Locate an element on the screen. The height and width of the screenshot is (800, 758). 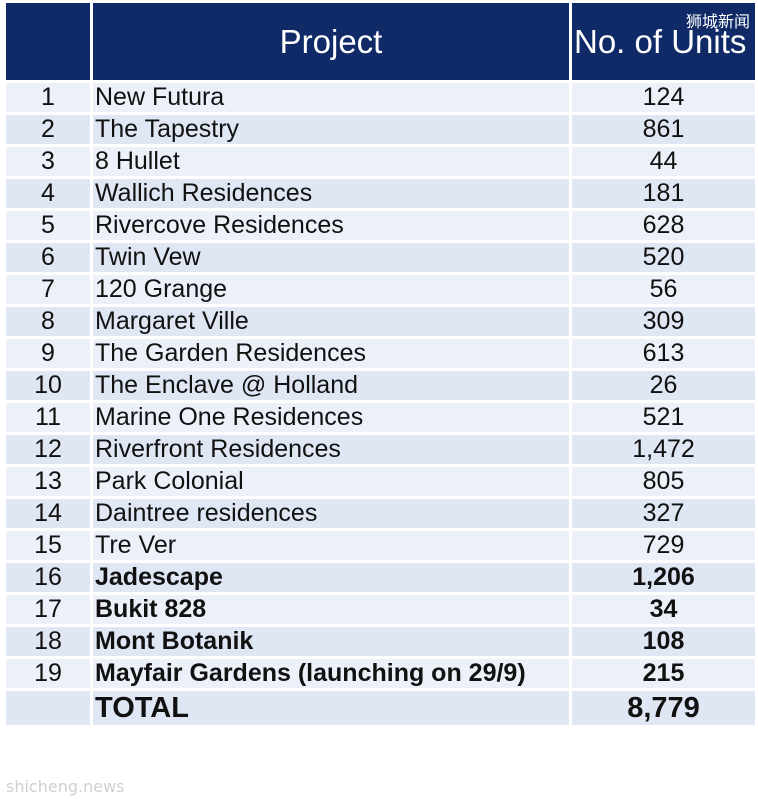
total-units: 8,779 is located at coordinates (663, 708).